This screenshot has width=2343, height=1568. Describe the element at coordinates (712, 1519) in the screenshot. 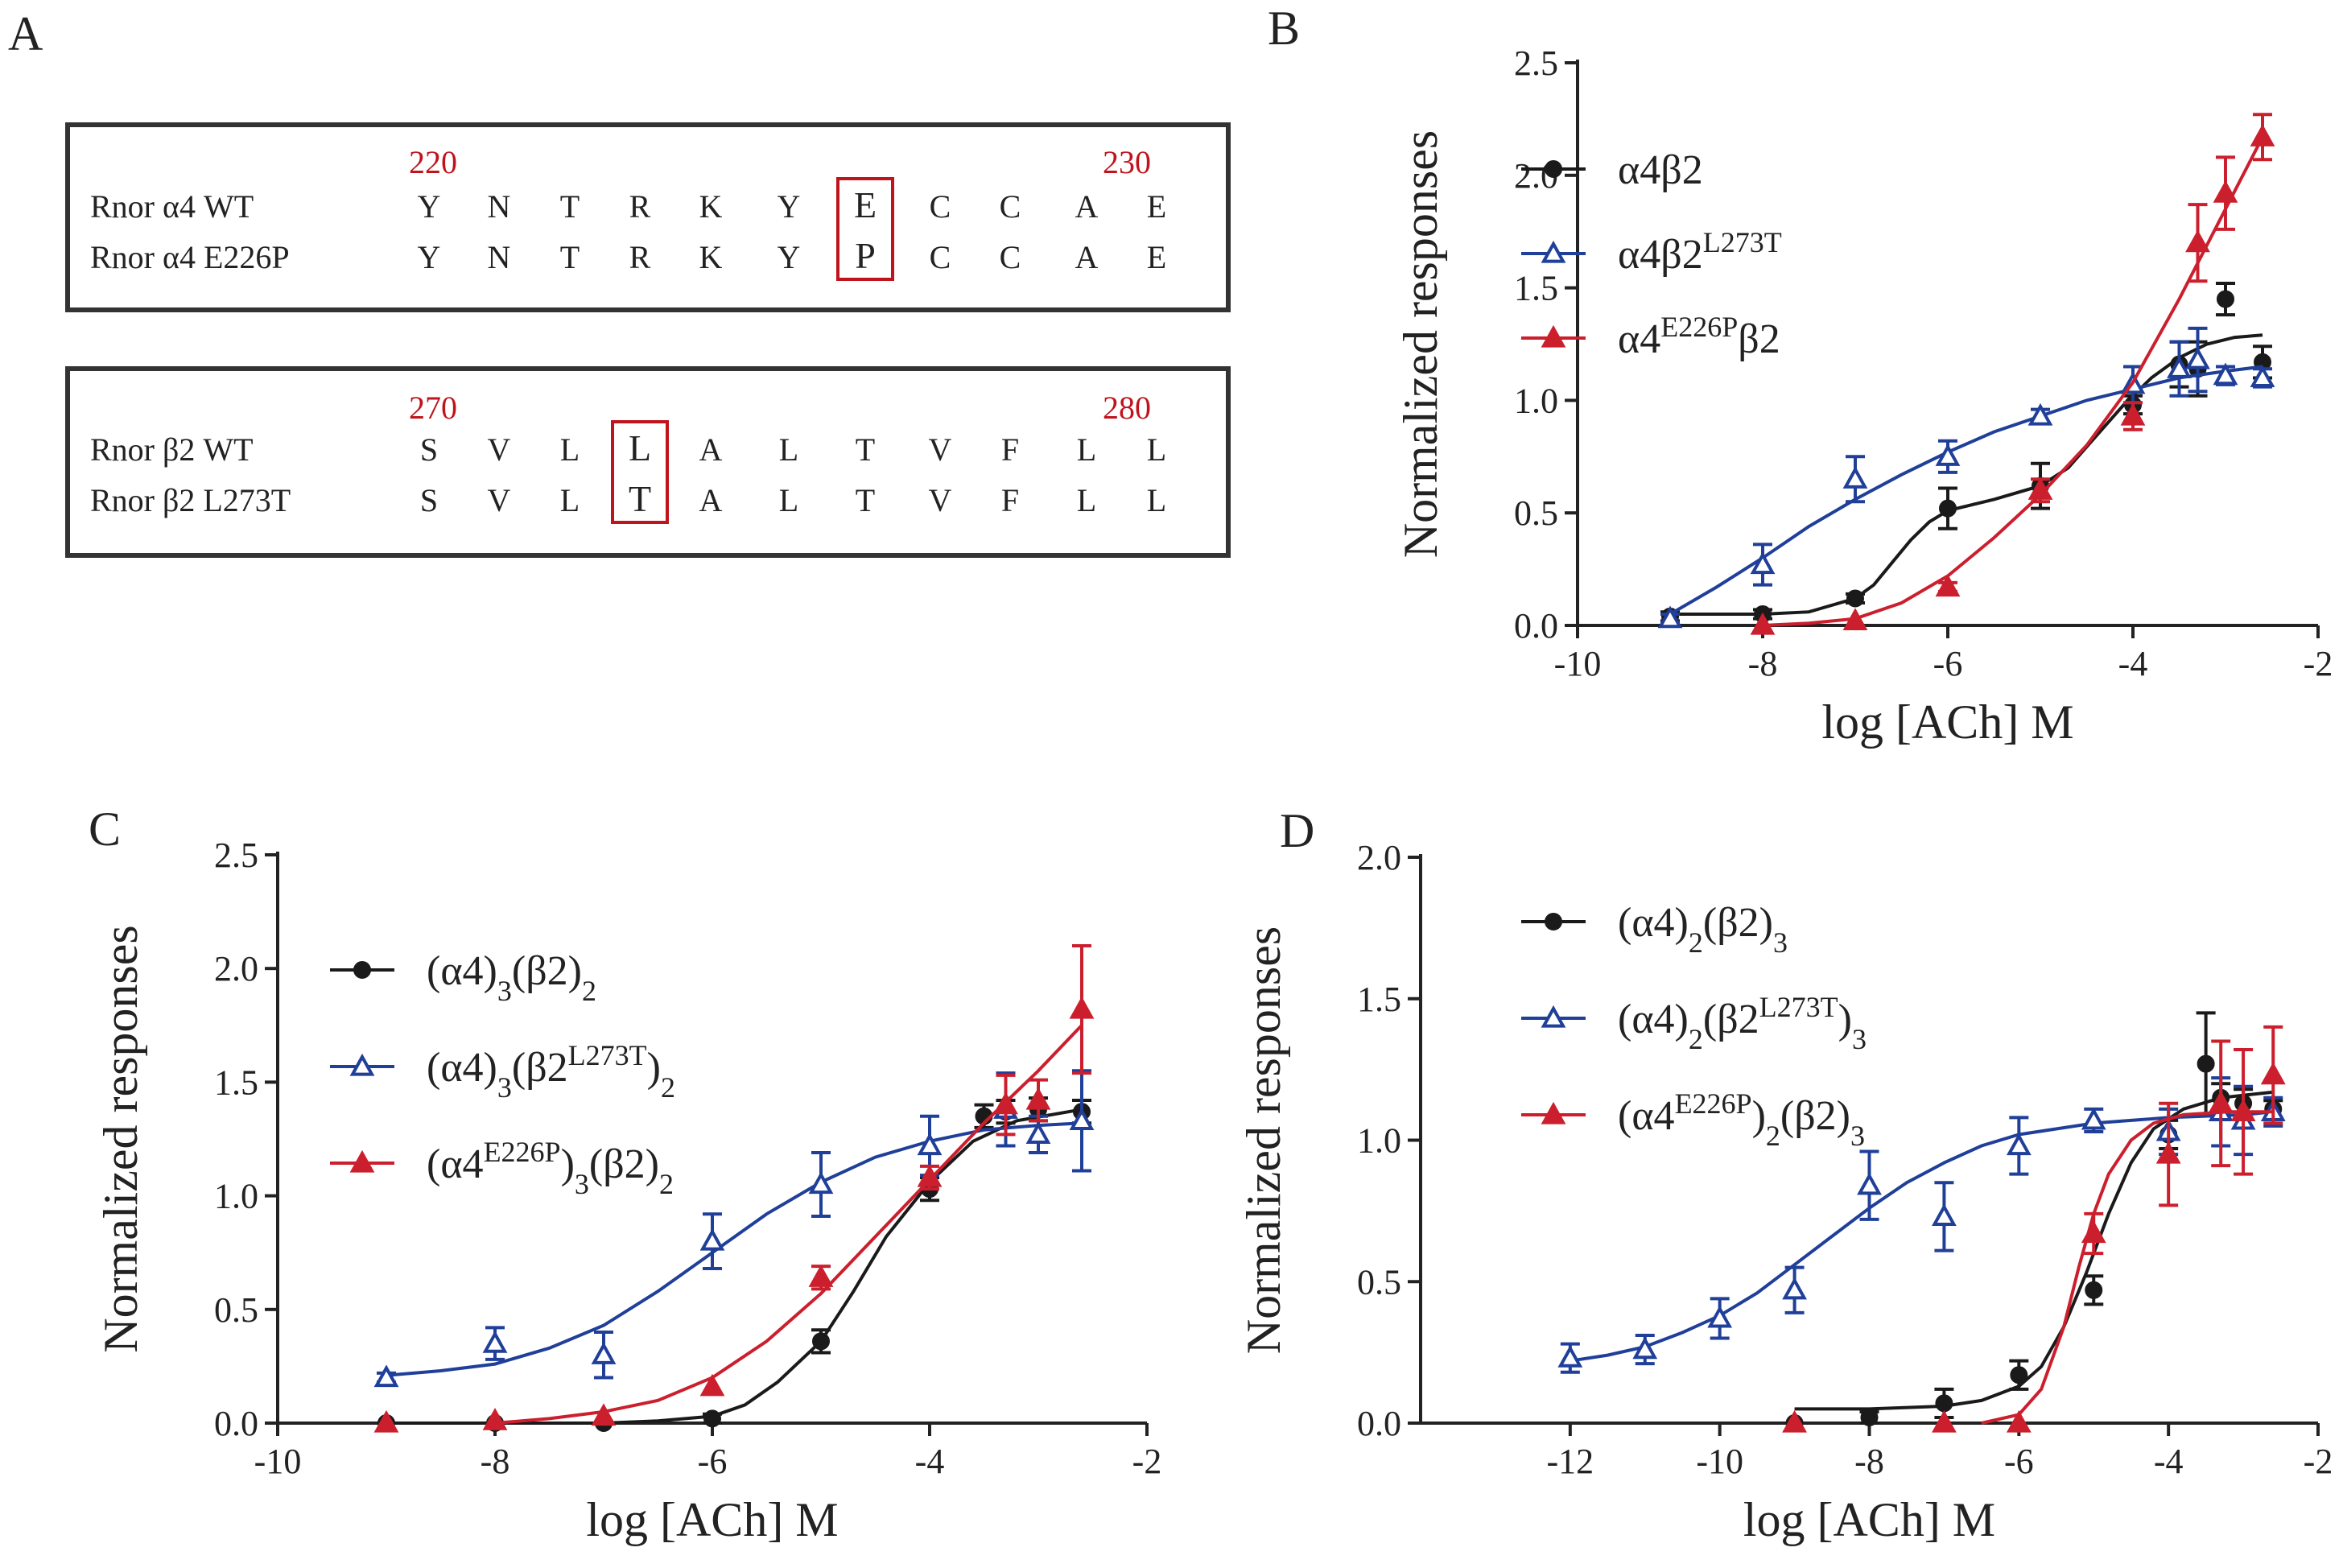

I see `x-axis-title: log [ACh] M` at that location.